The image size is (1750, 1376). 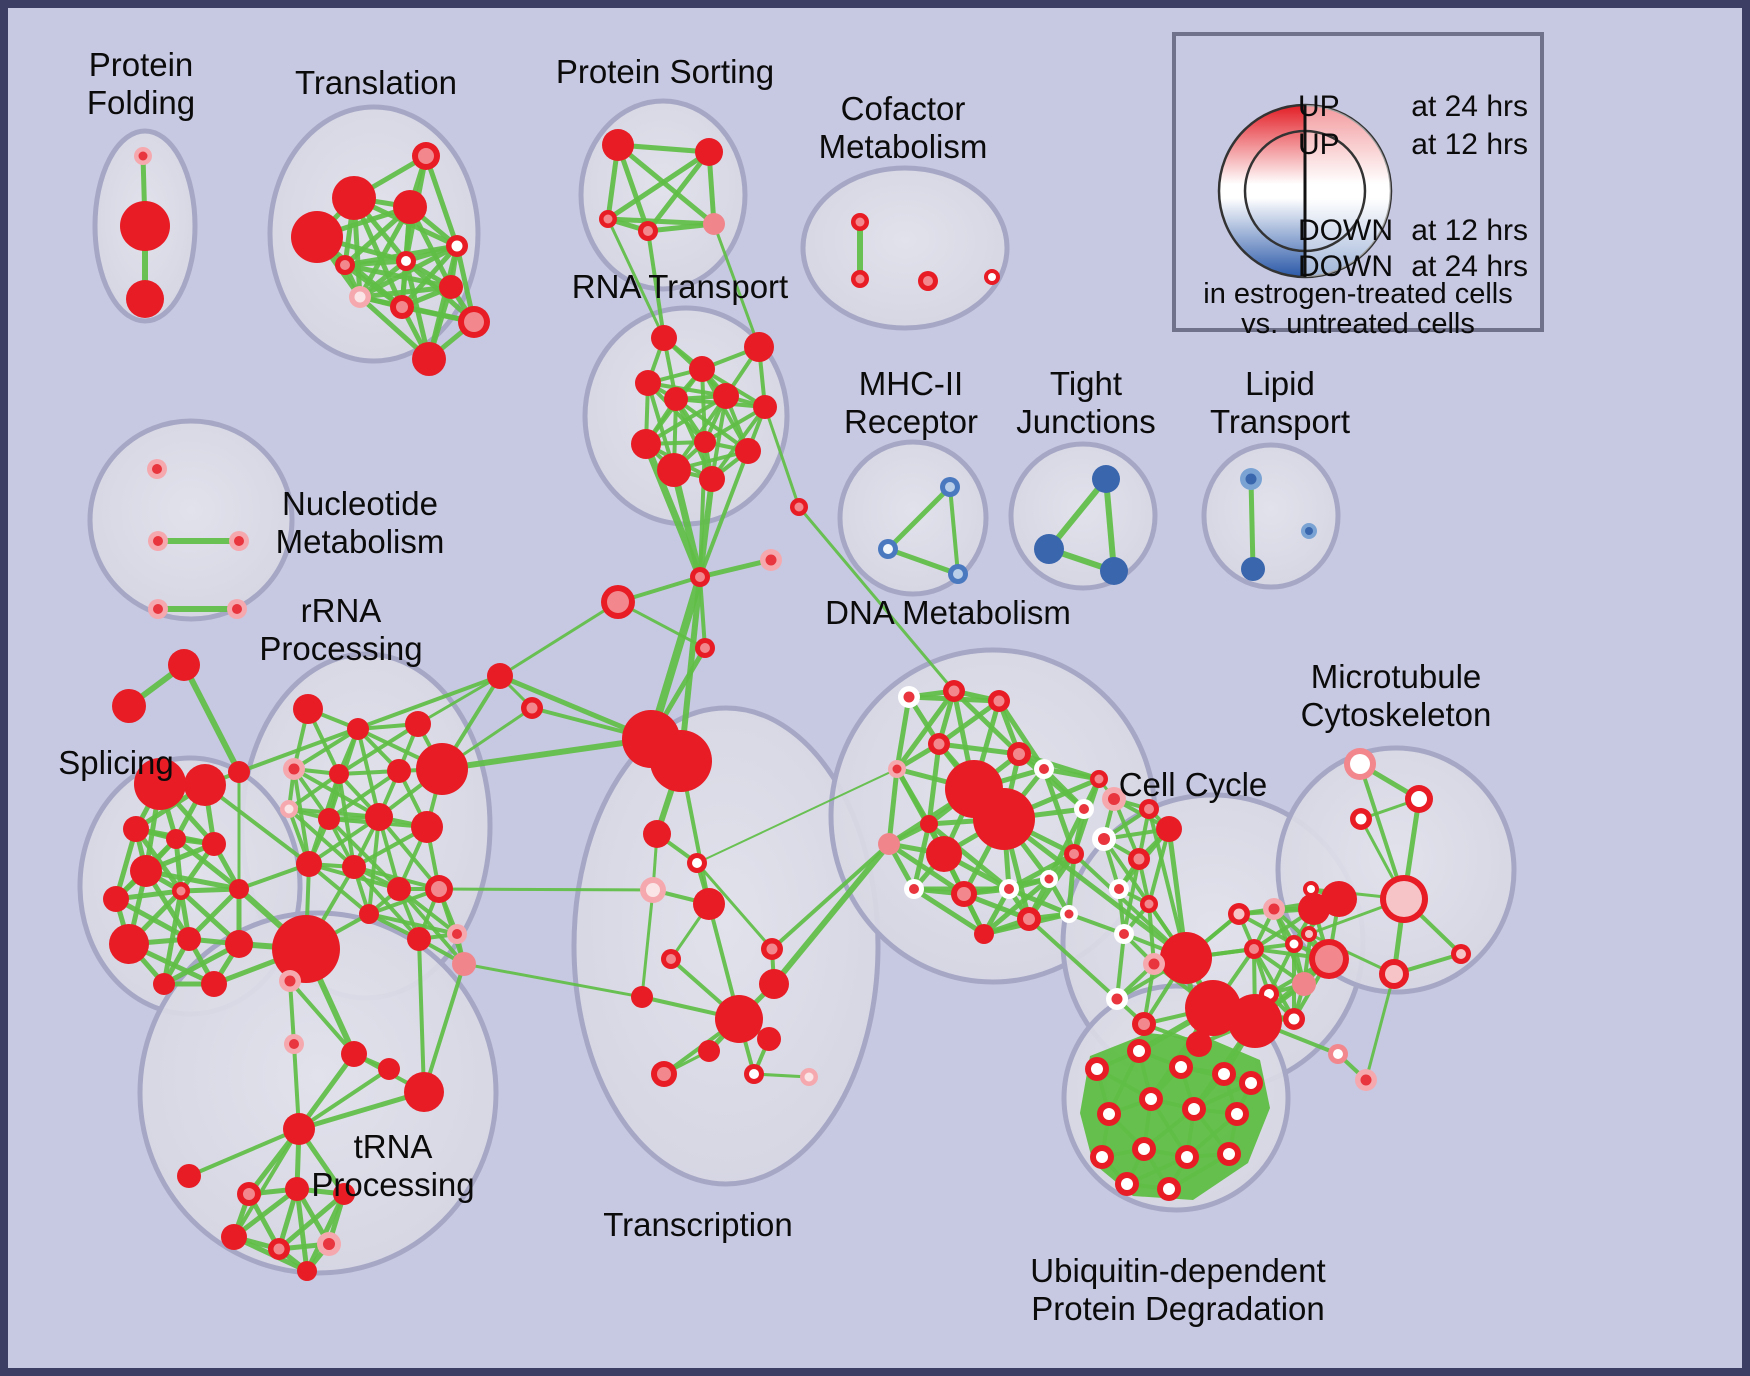 What do you see at coordinates (1224, 1074) in the screenshot?
I see `network-node-center-ub4` at bounding box center [1224, 1074].